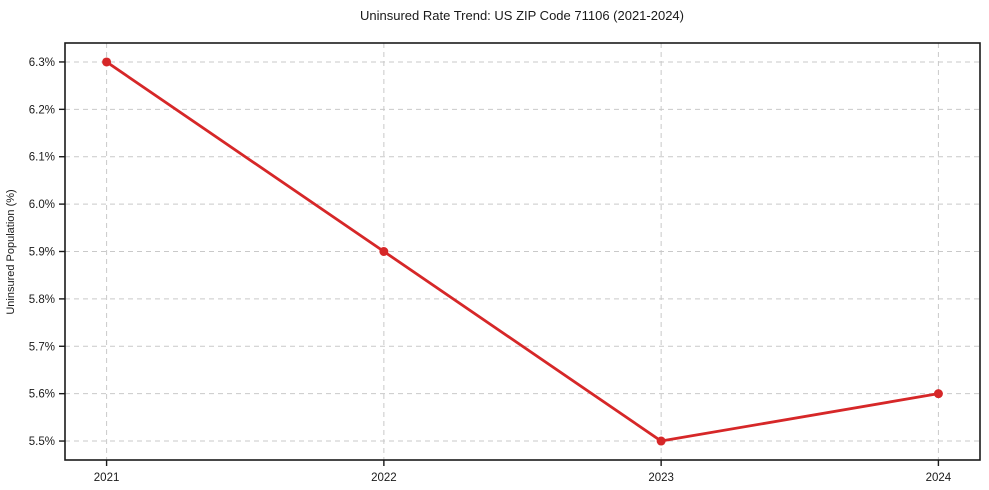 The width and height of the screenshot is (989, 490). I want to click on x-tick-label: 2023, so click(661, 478).